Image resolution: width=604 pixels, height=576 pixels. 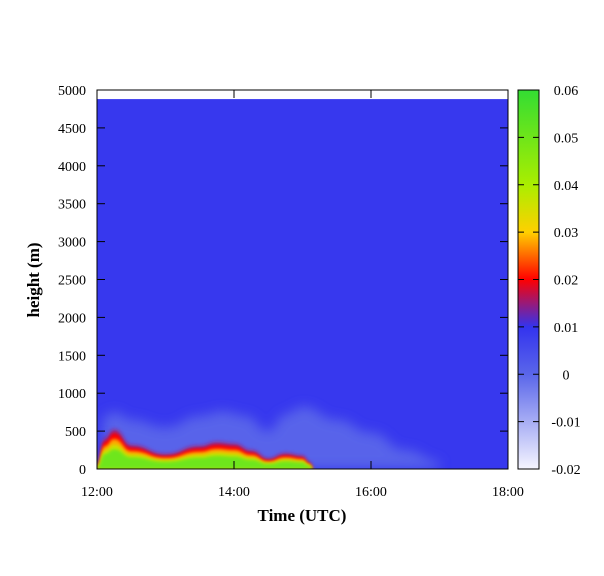 What do you see at coordinates (565, 470) in the screenshot?
I see `colorbar-tick-label: -0.02` at bounding box center [565, 470].